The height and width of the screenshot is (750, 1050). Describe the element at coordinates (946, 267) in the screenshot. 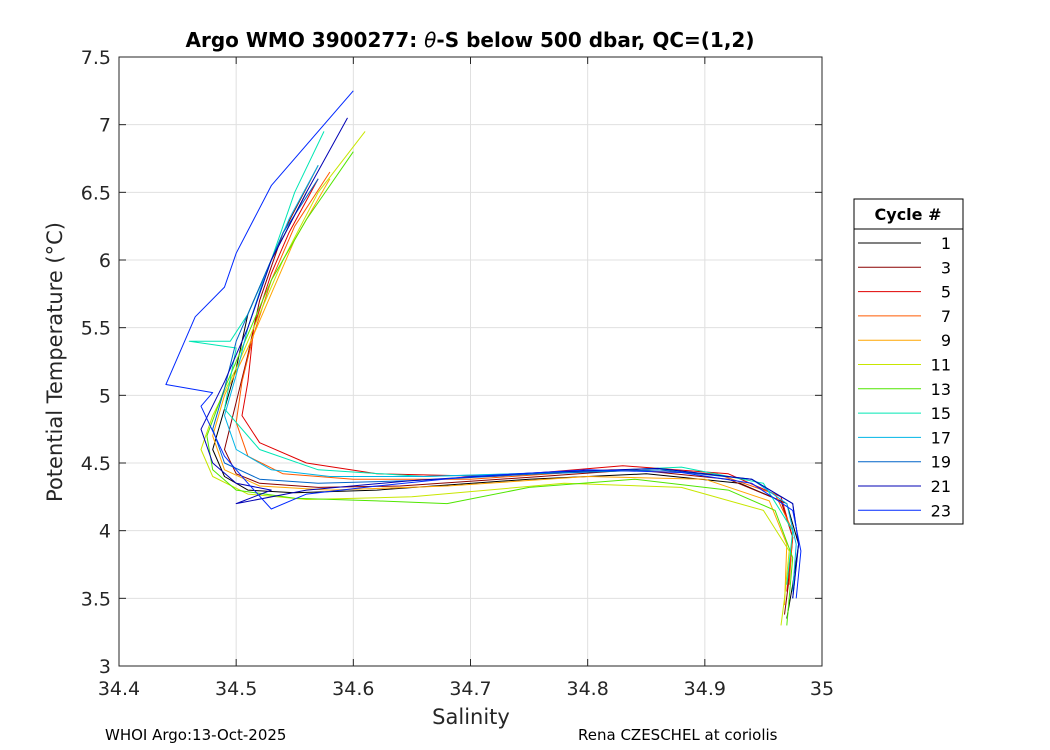

I see `legend-label-cycle-3: 3` at that location.